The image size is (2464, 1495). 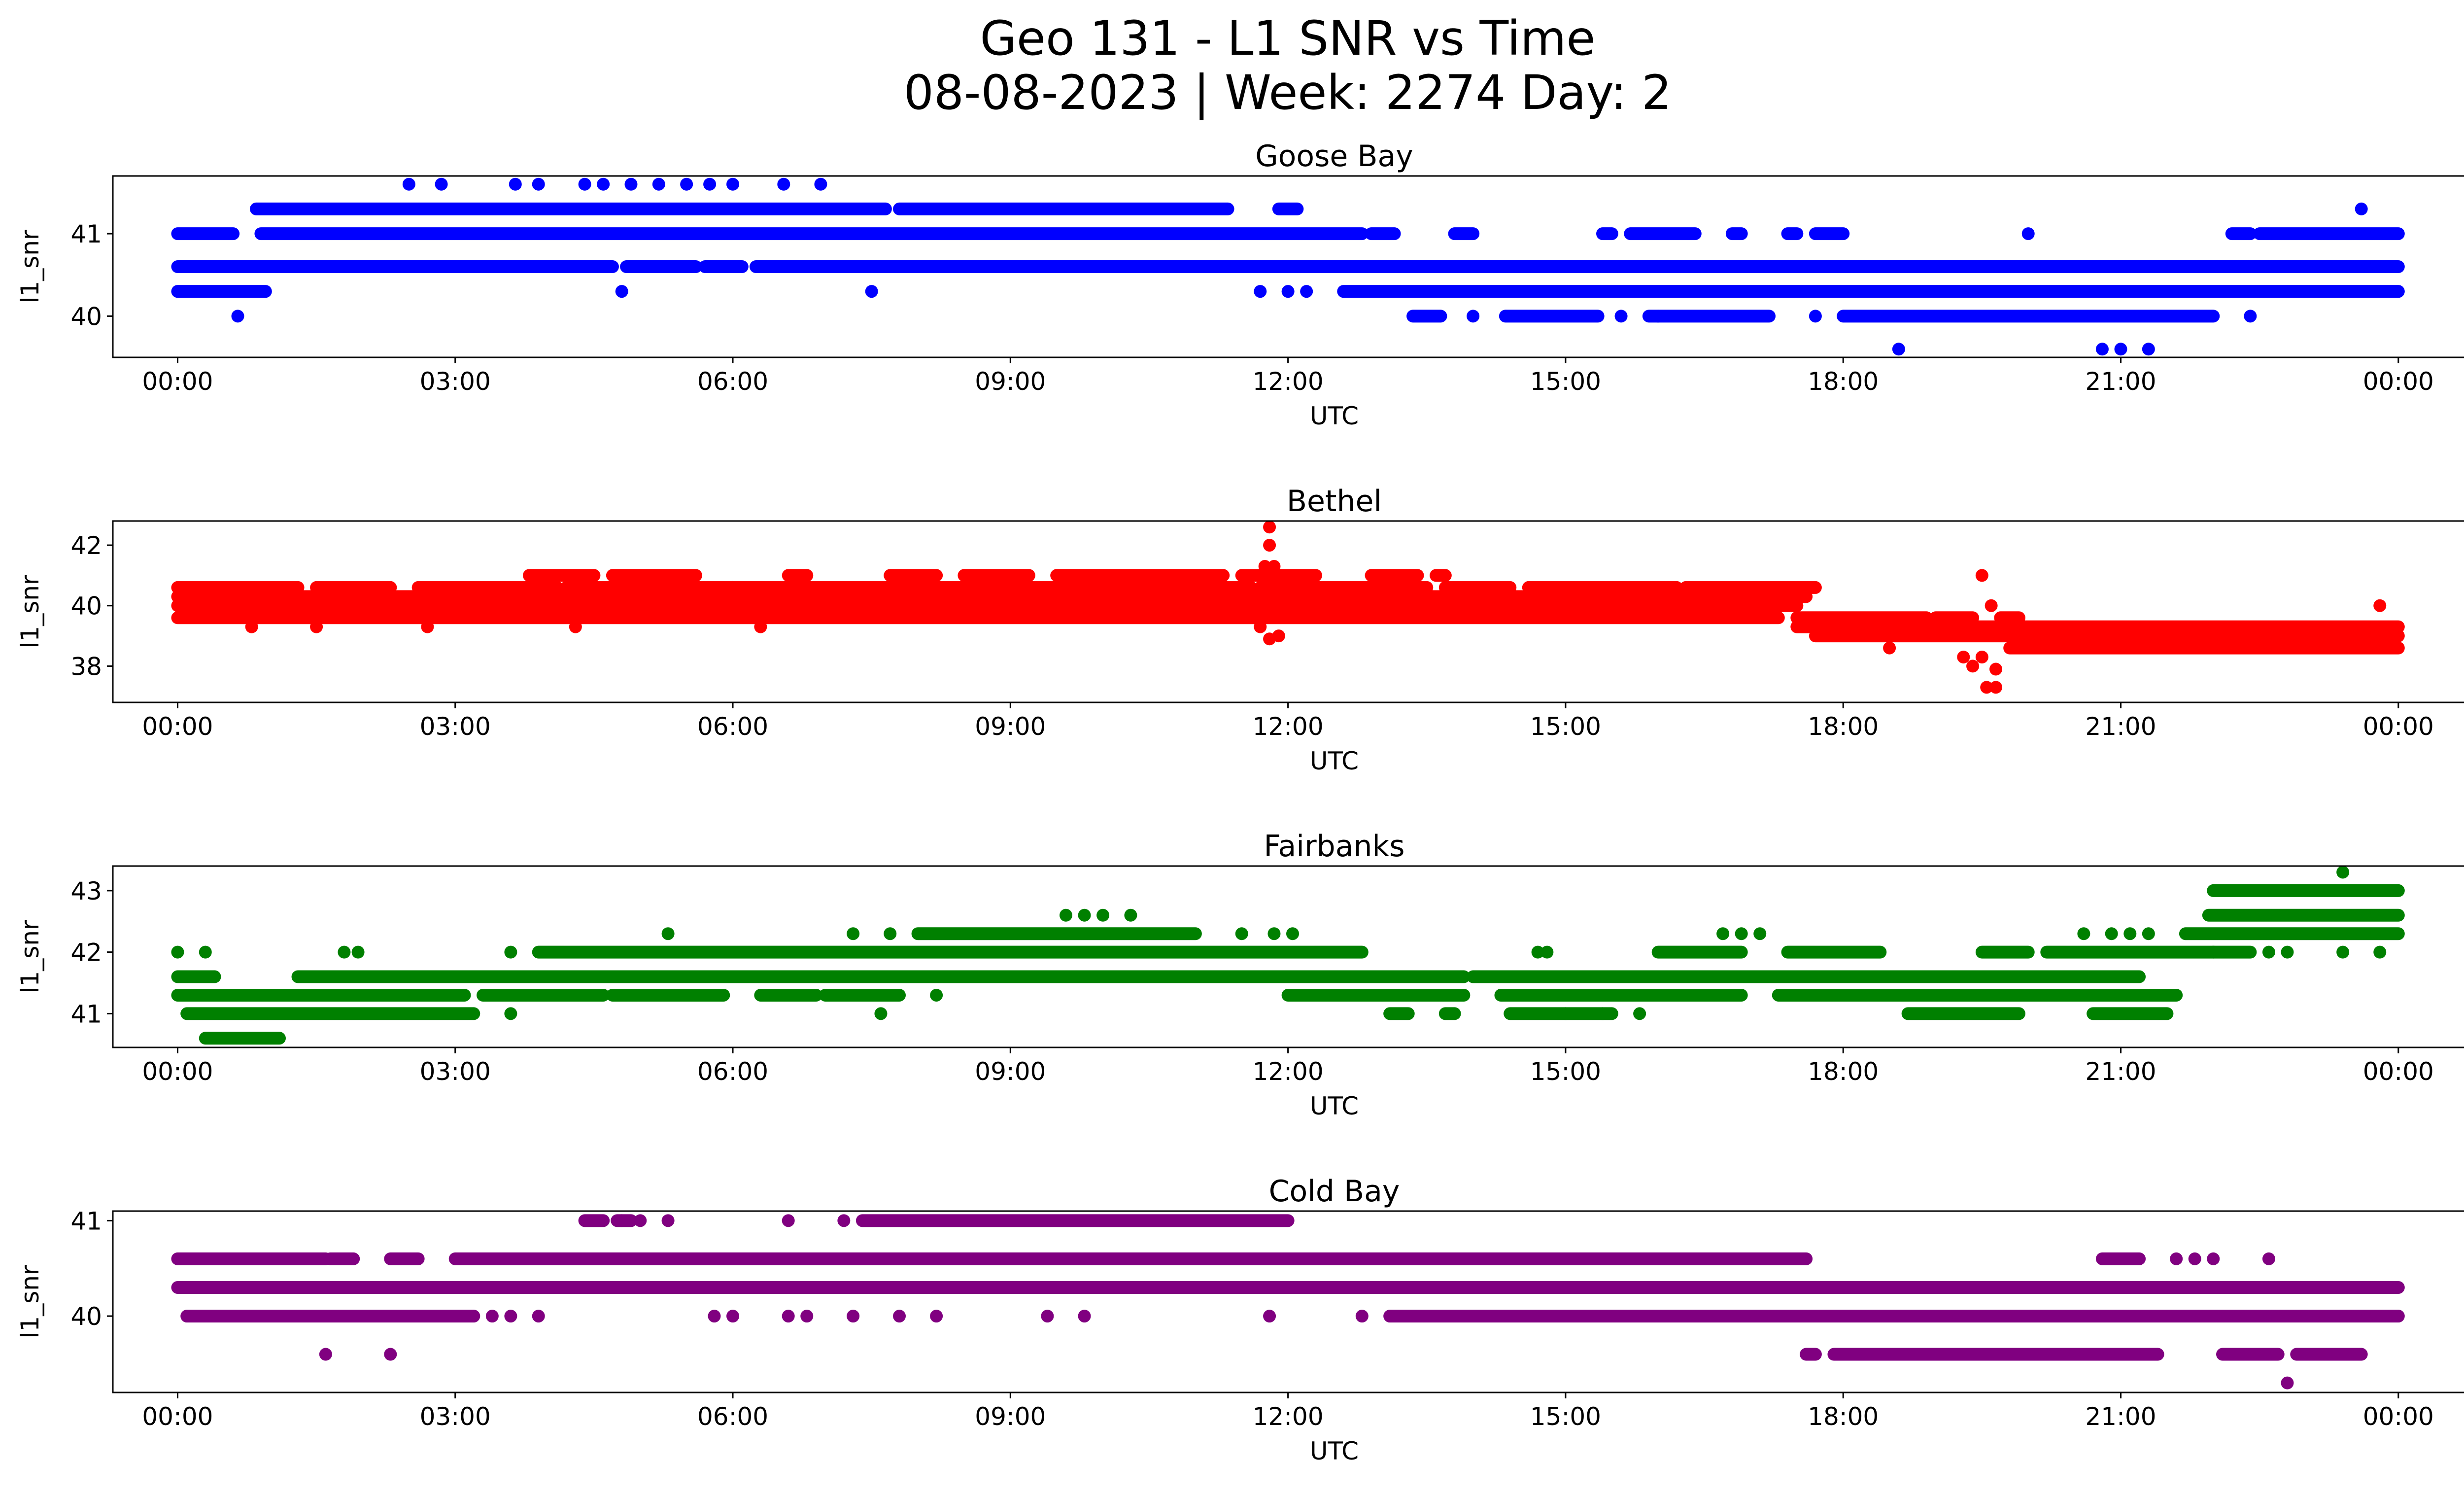 I want to click on y-axis-label: l1_snr, so click(x=30, y=611).